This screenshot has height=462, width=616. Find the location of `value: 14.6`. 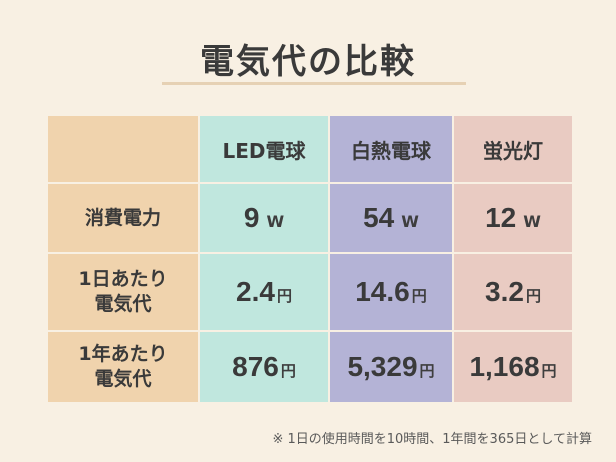

value: 14.6 is located at coordinates (382, 291).